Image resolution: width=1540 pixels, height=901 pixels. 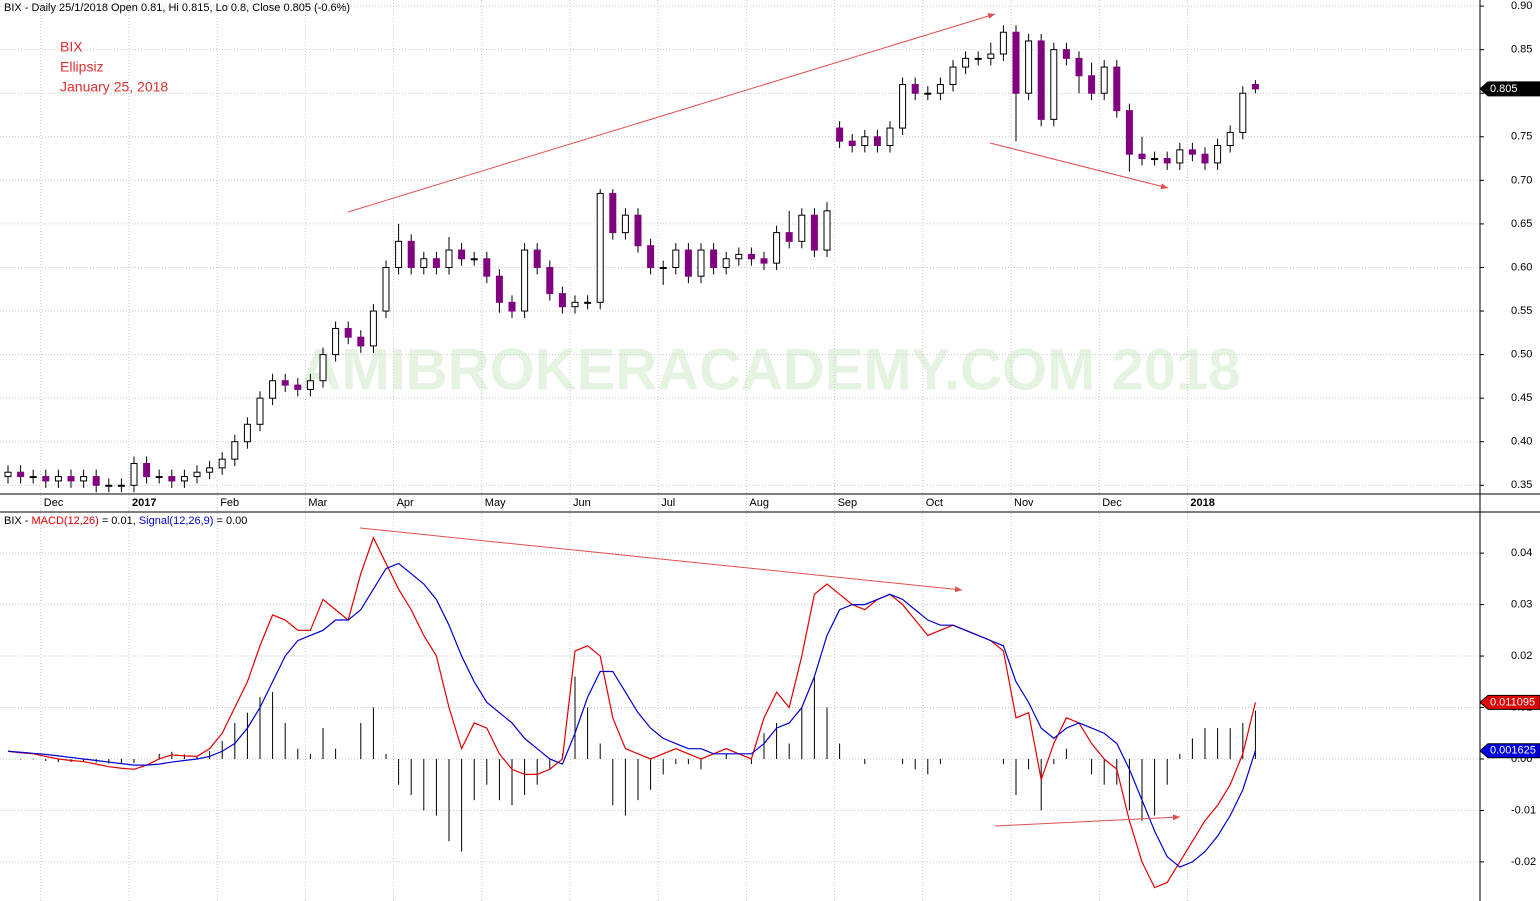 I want to click on y-tick-label: 0.50, so click(x=1521, y=355).